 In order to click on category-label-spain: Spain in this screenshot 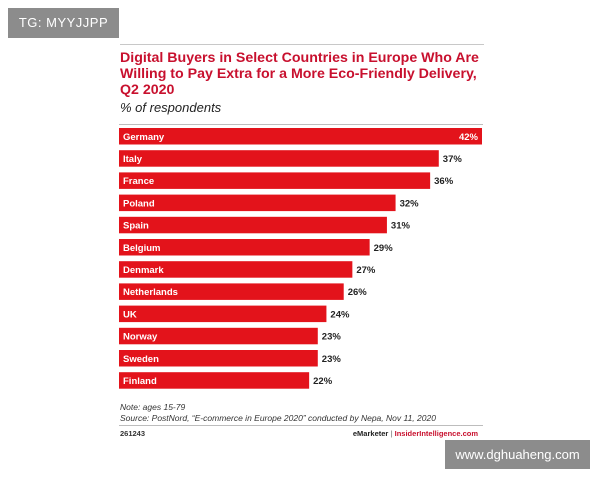, I will do `click(136, 226)`.